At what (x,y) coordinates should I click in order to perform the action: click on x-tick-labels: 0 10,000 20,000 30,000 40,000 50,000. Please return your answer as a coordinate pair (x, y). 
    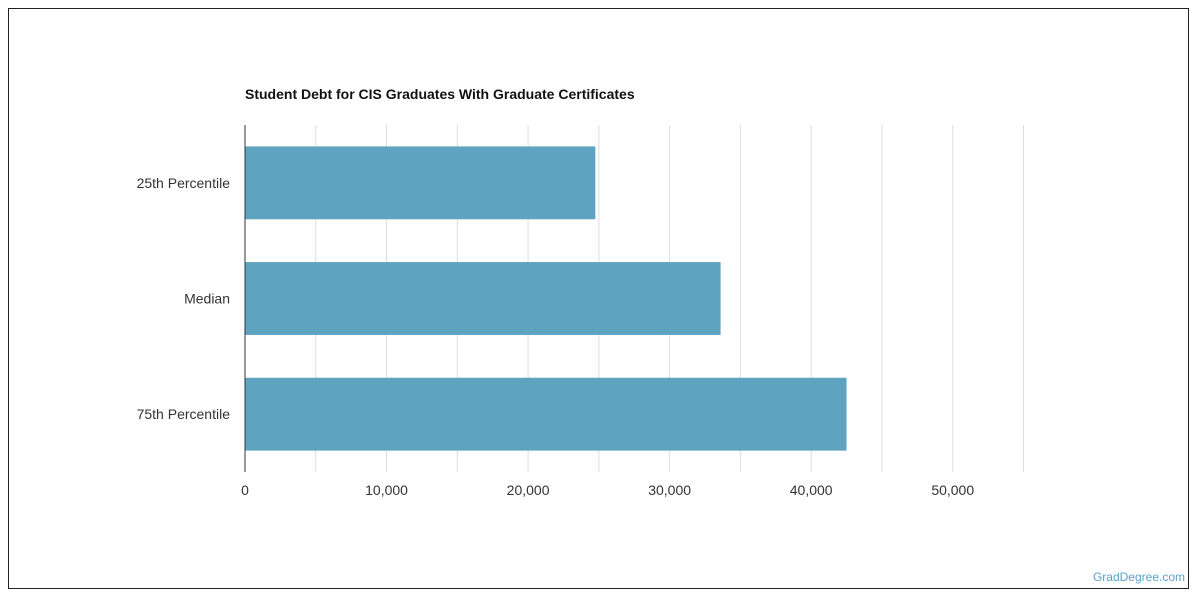
    Looking at the image, I should click on (607, 490).